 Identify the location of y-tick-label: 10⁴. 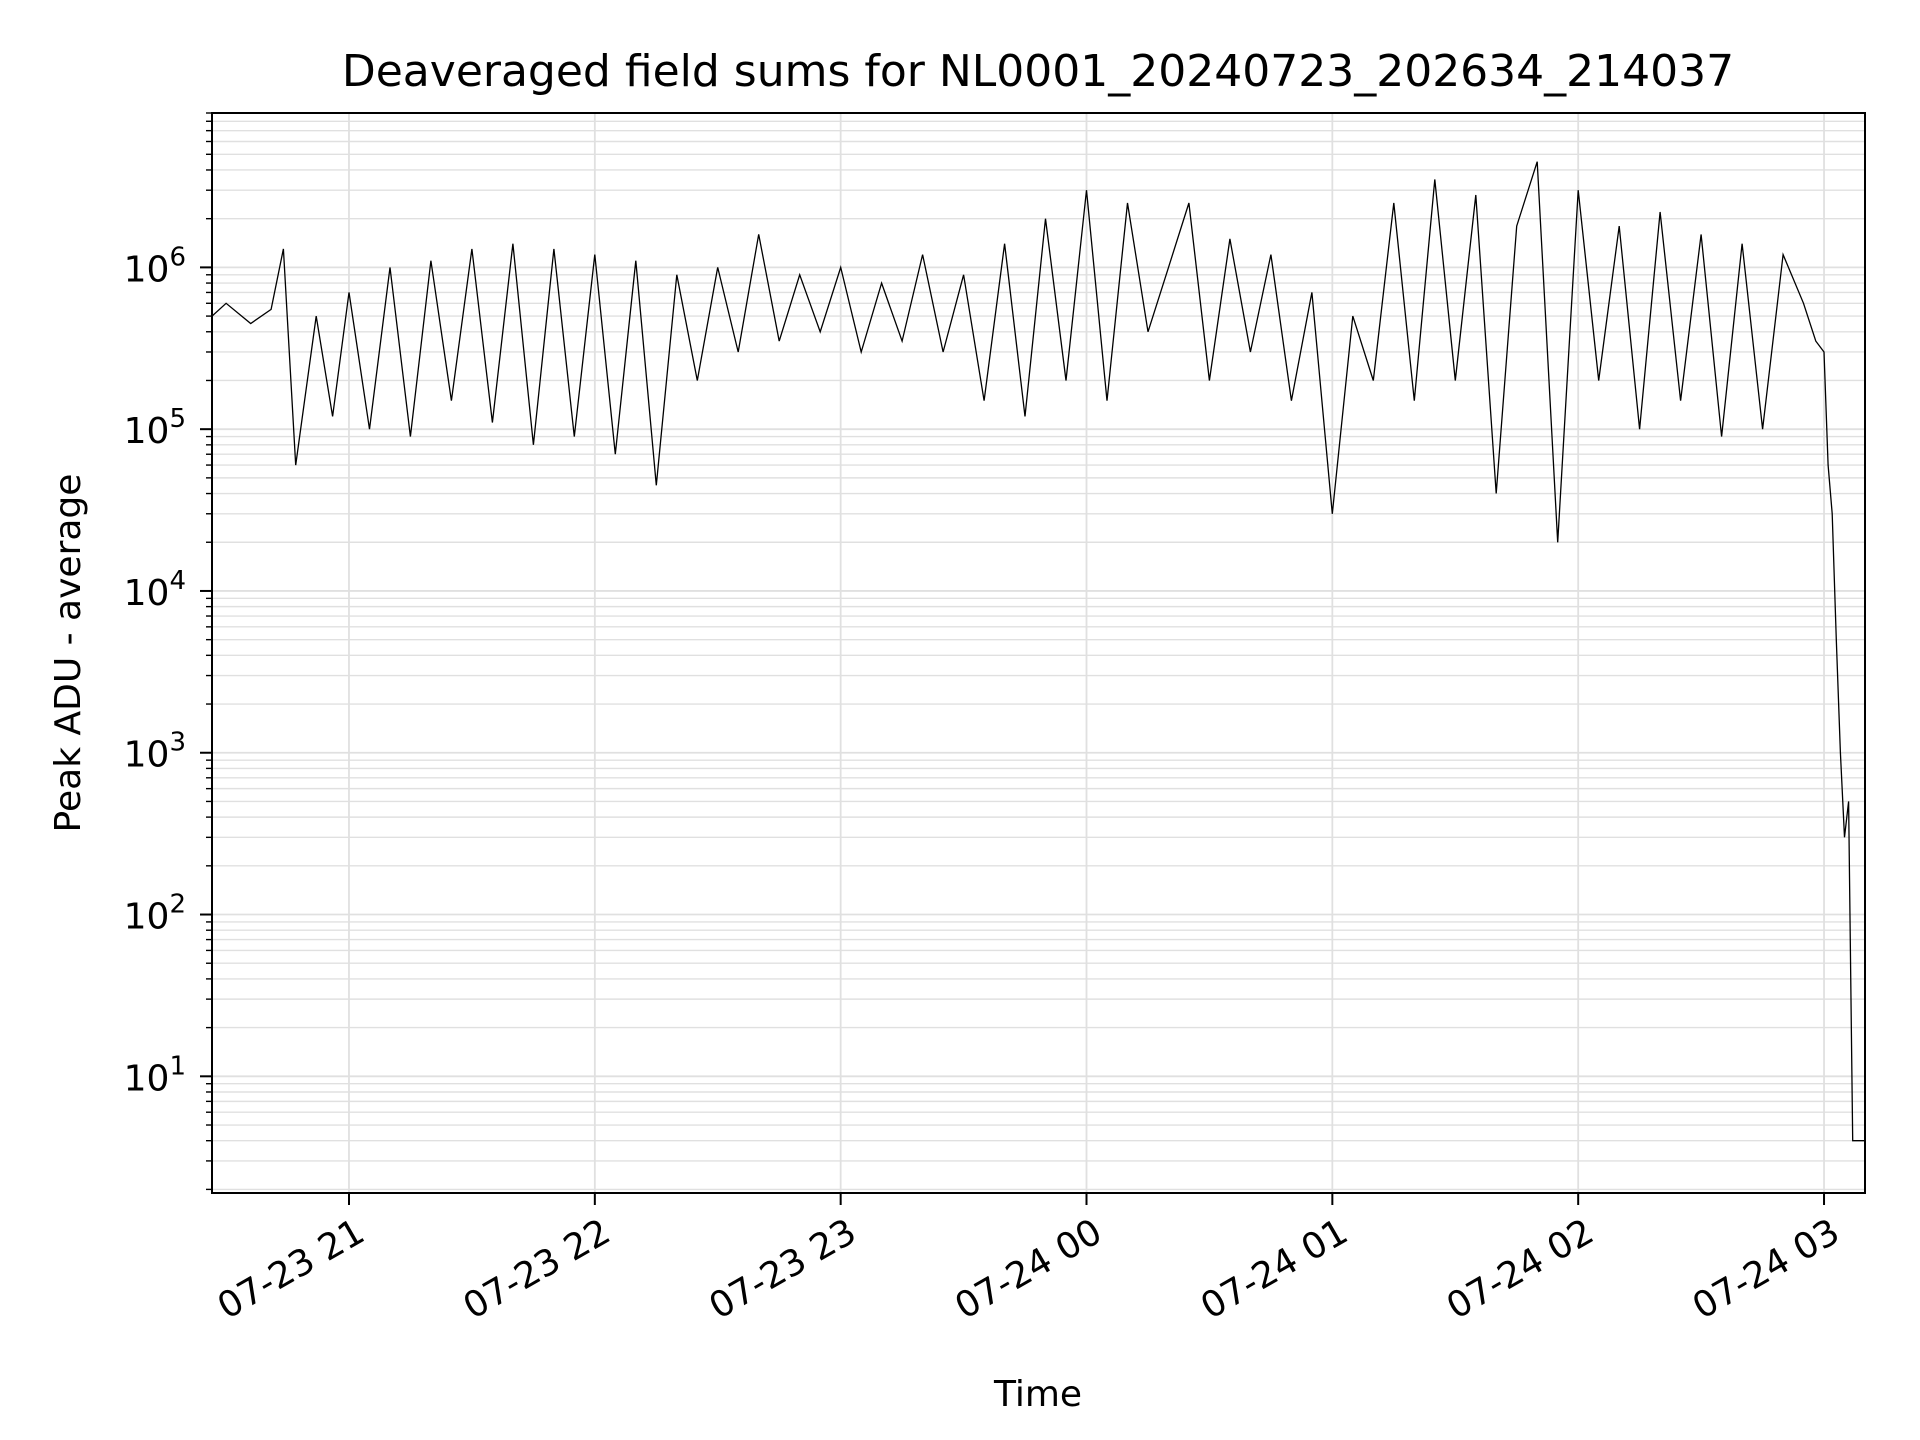
(155, 590).